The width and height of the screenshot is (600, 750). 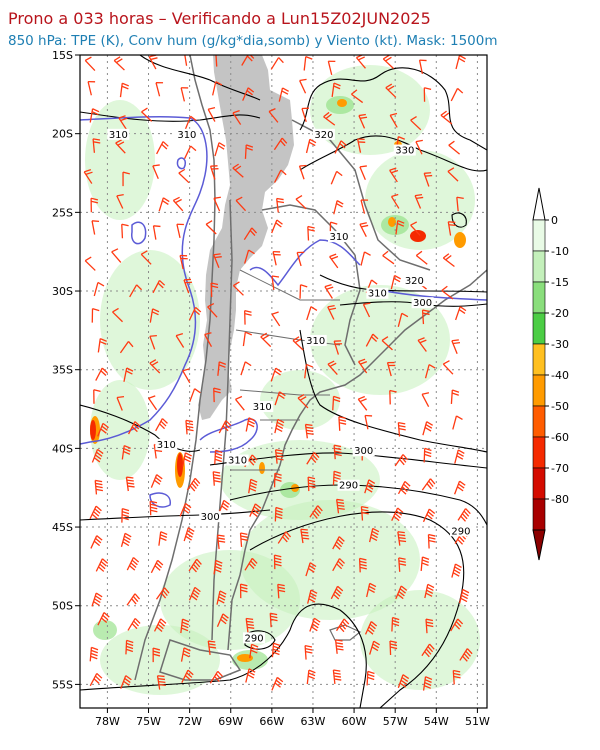 What do you see at coordinates (395, 721) in the screenshot?
I see `lon-tick-label: 57W` at bounding box center [395, 721].